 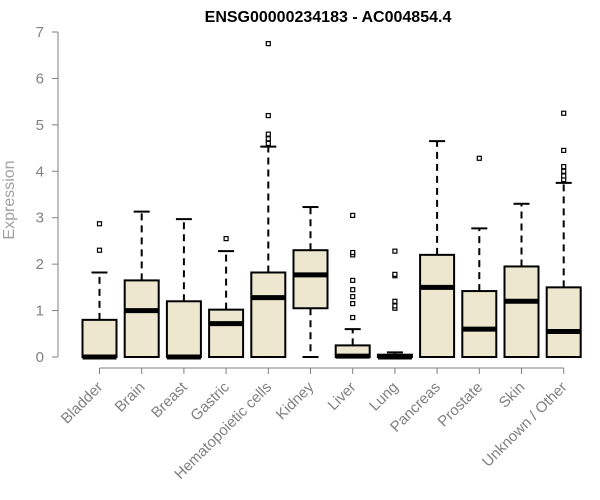 What do you see at coordinates (82, 403) in the screenshot?
I see `x-tick-label: Bladder` at bounding box center [82, 403].